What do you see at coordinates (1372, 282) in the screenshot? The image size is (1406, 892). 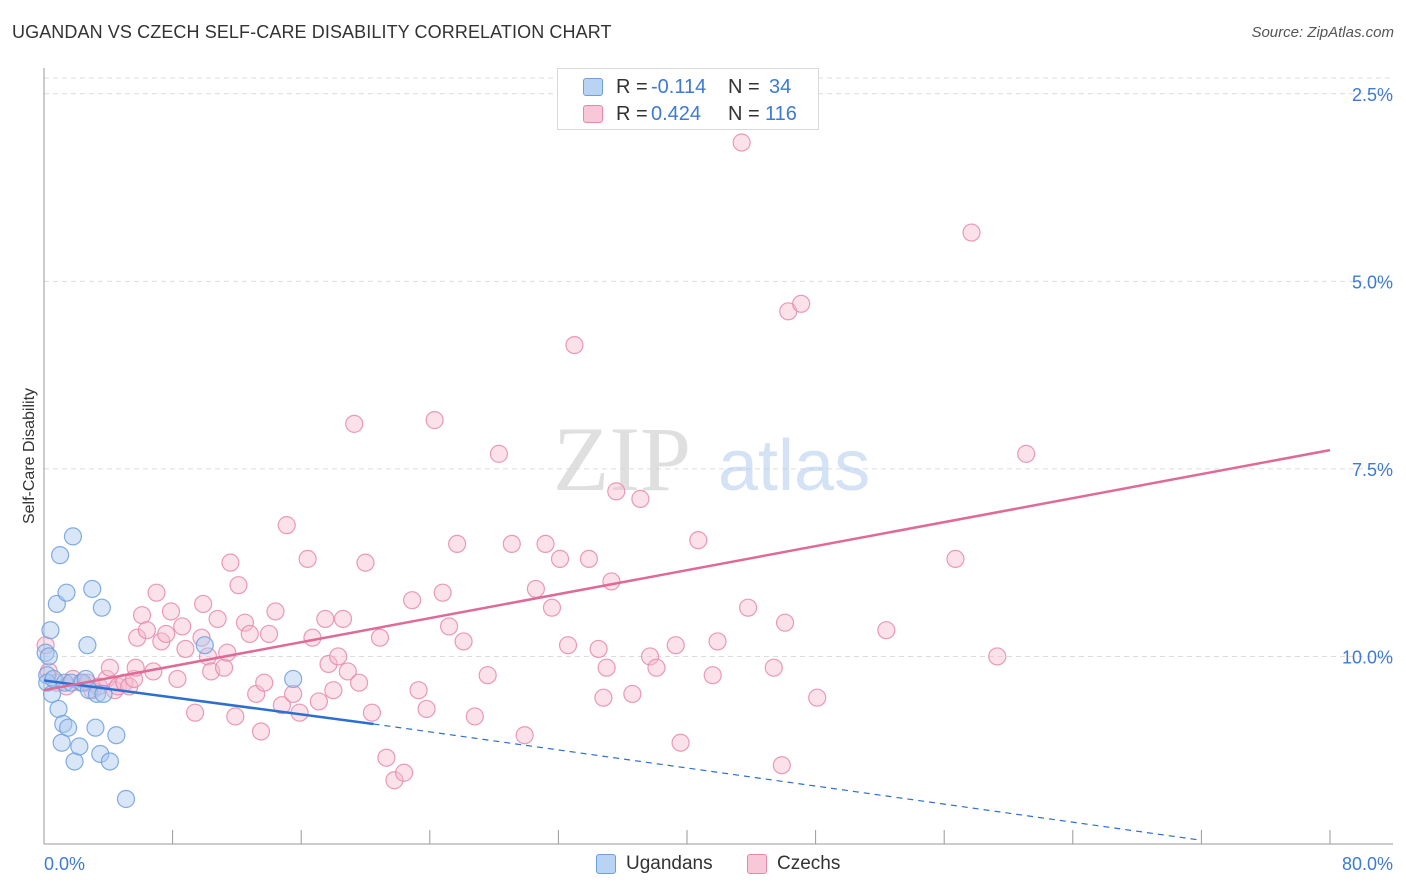 I see `y-tick-label: 5.0%` at bounding box center [1372, 282].